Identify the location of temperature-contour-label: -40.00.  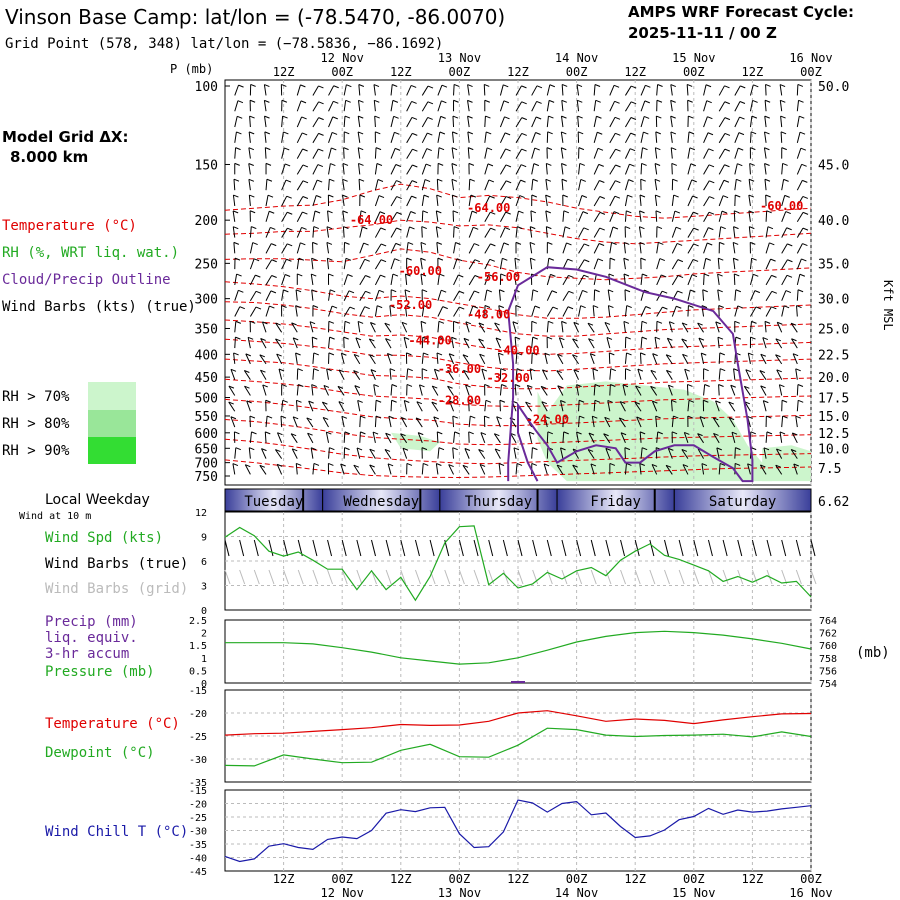
(517, 350).